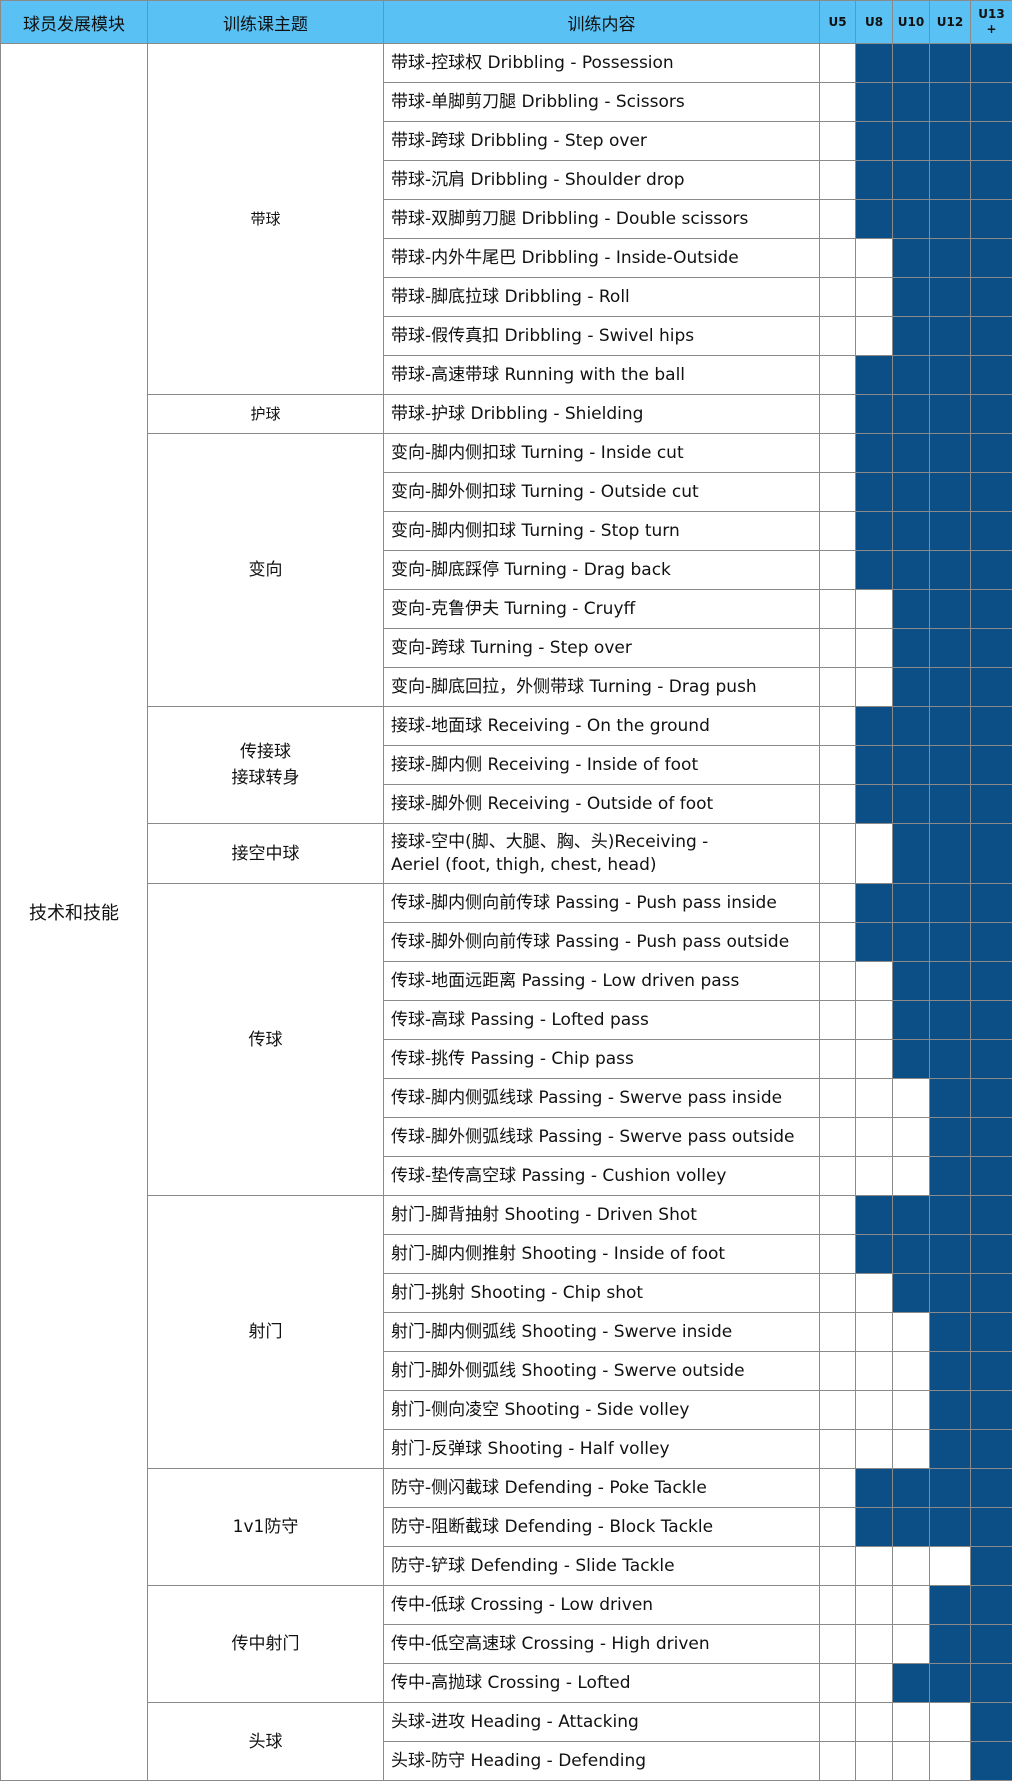 The width and height of the screenshot is (1012, 1781). Describe the element at coordinates (601, 570) in the screenshot. I see `training-content-cell: 变向-脚底踩停 Turning - Drag back` at that location.